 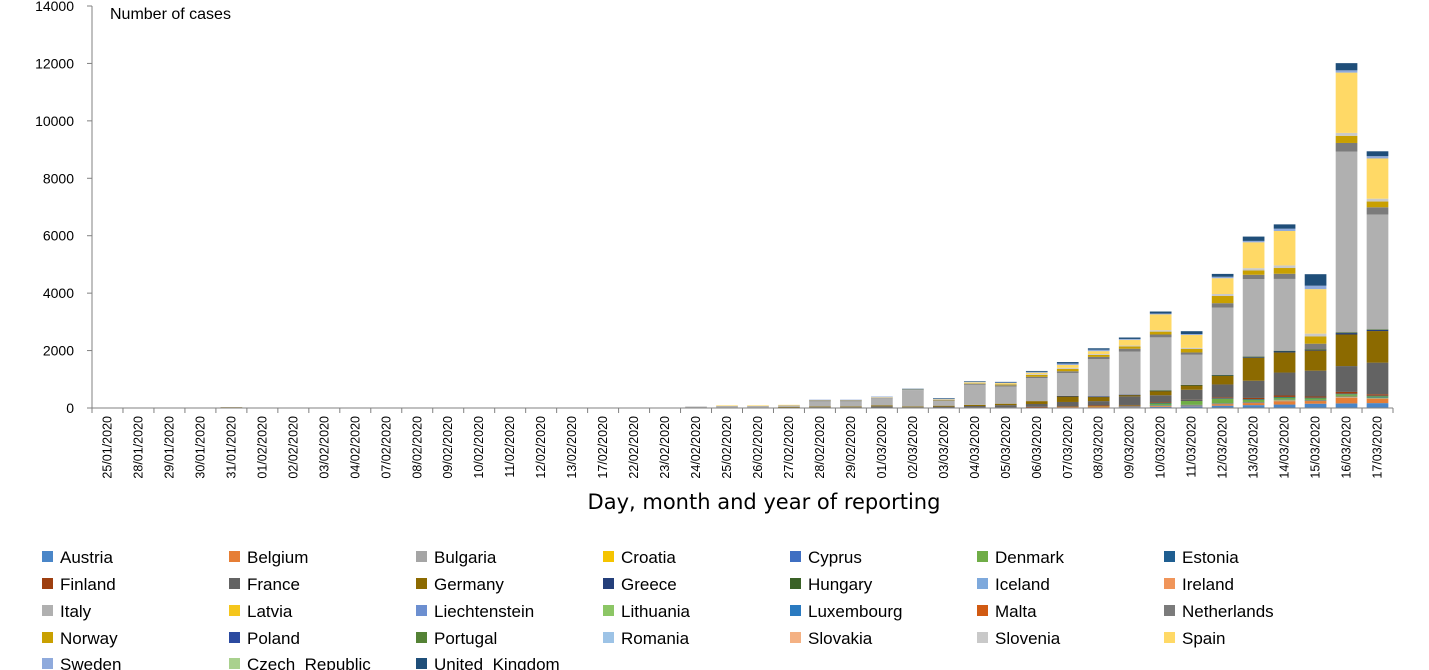 What do you see at coordinates (820, 447) in the screenshot?
I see `x-tick-label: 28/02/2020` at bounding box center [820, 447].